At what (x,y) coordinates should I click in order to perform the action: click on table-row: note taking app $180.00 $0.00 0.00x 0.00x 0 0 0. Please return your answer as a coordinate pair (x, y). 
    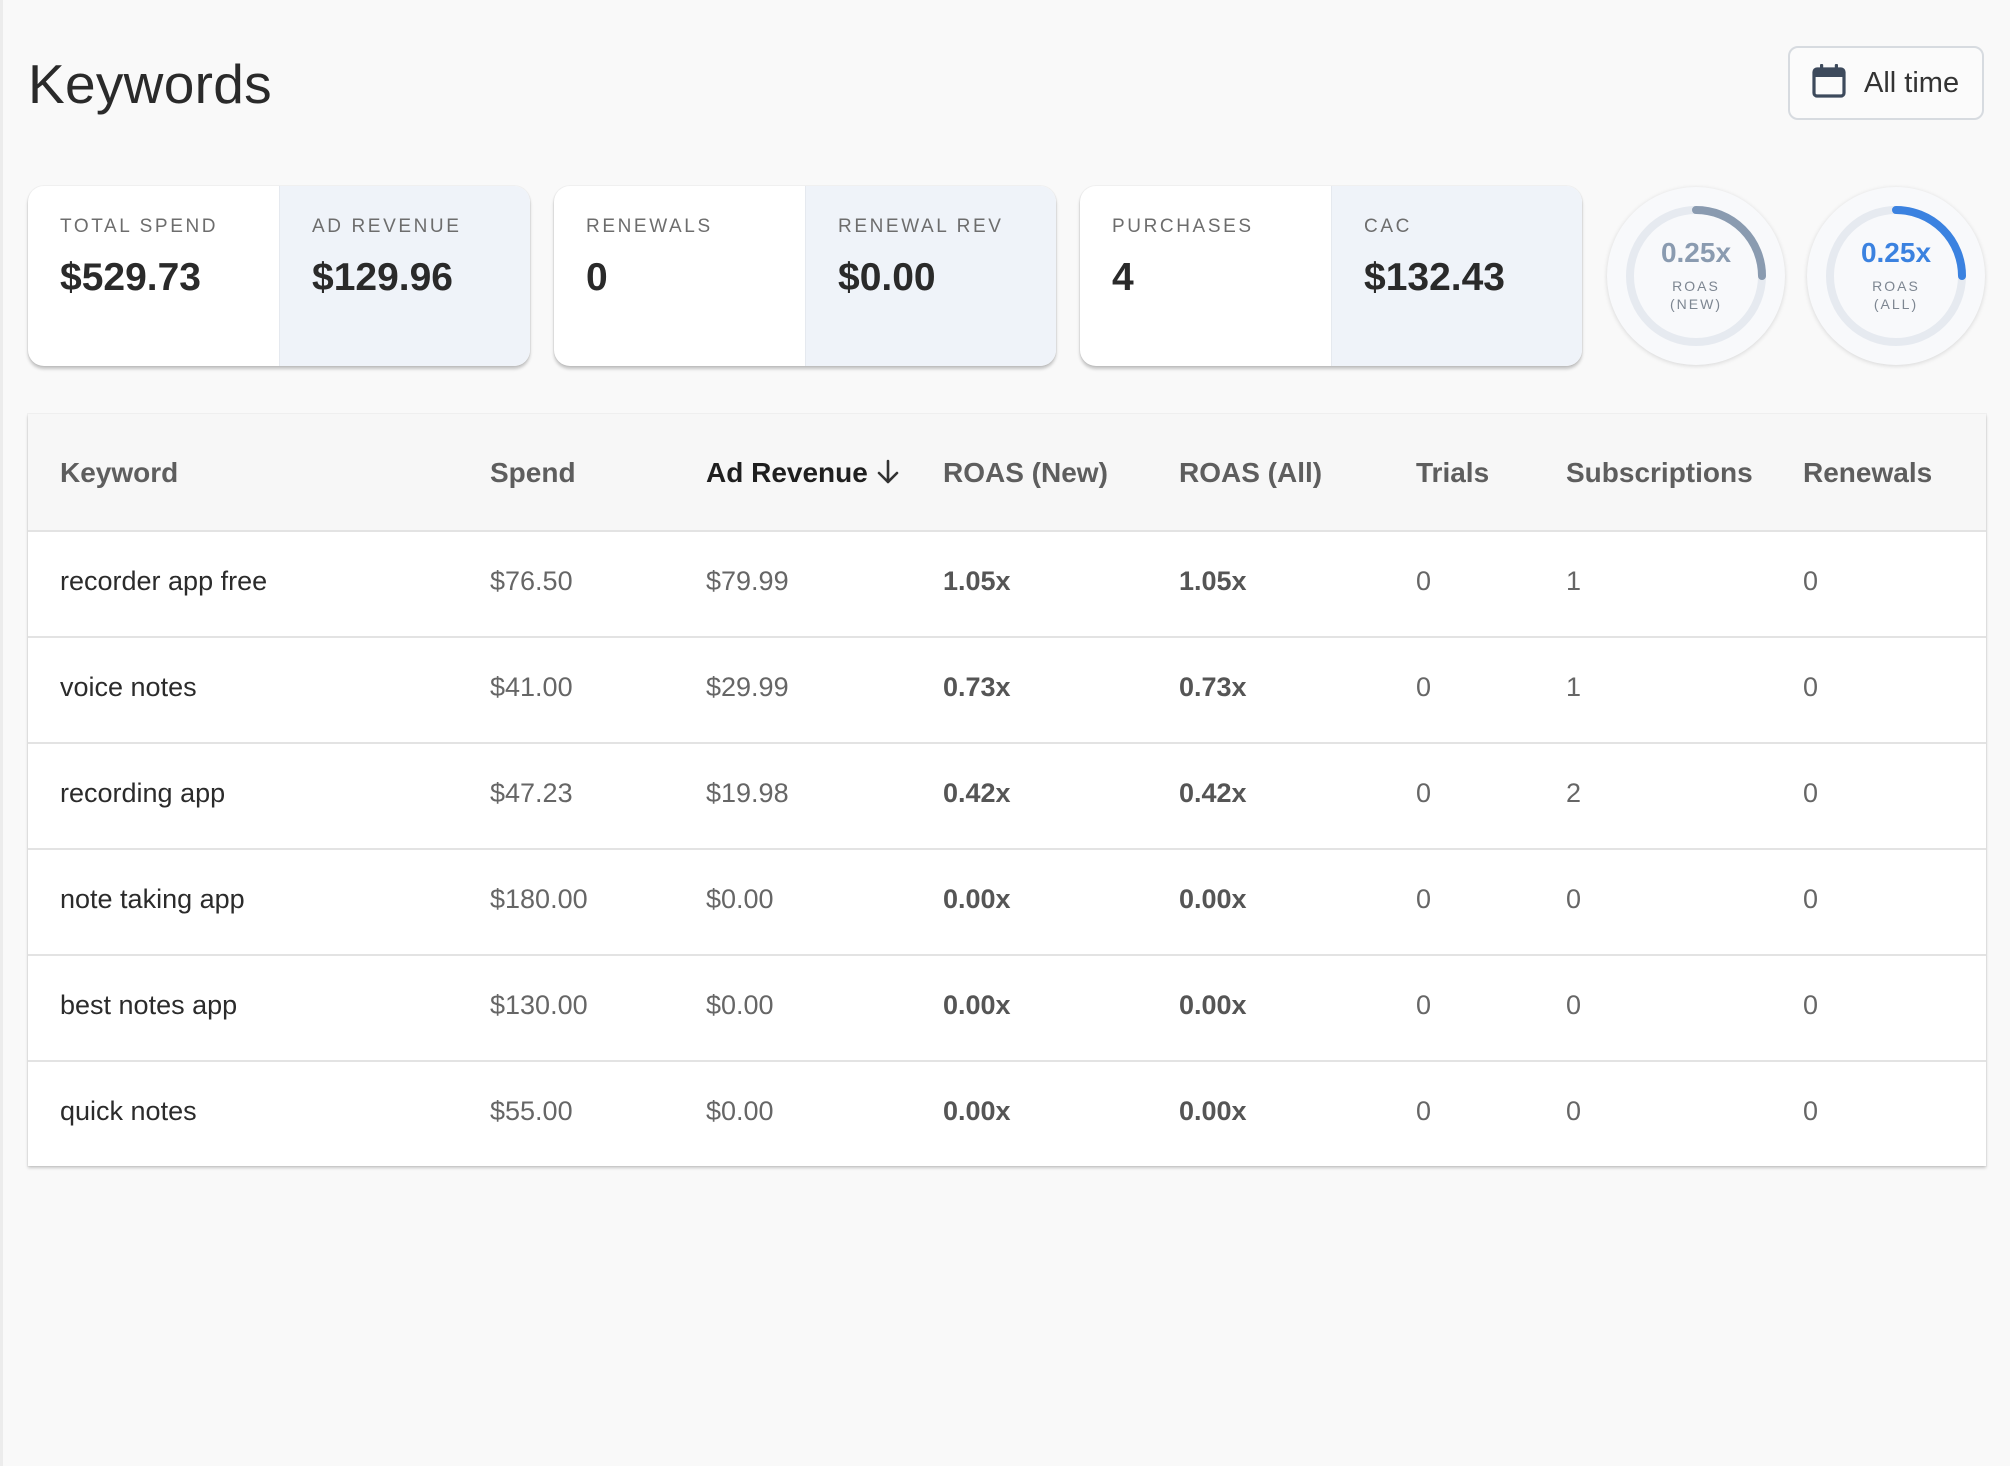
    Looking at the image, I should click on (1007, 902).